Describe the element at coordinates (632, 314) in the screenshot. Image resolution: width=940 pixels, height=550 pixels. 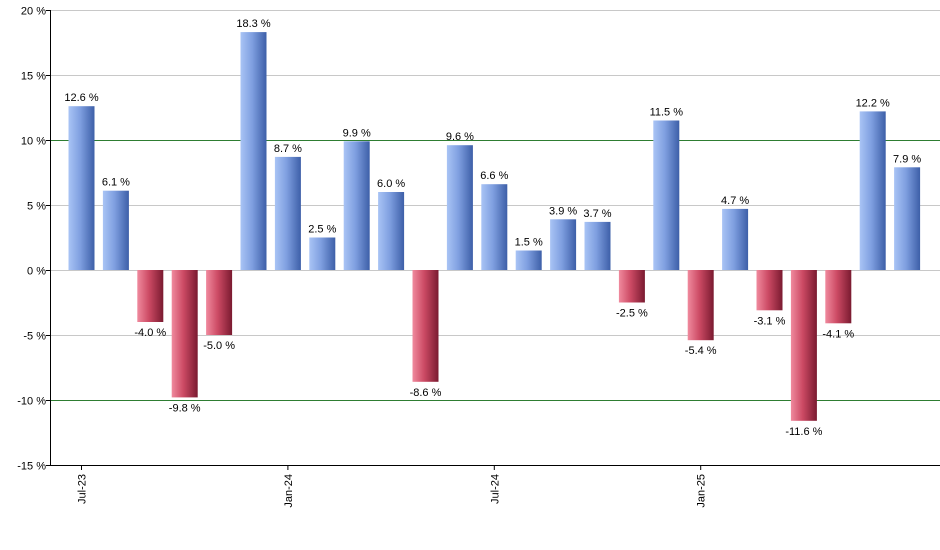
I see `bar-value-label: -2.5 %` at that location.